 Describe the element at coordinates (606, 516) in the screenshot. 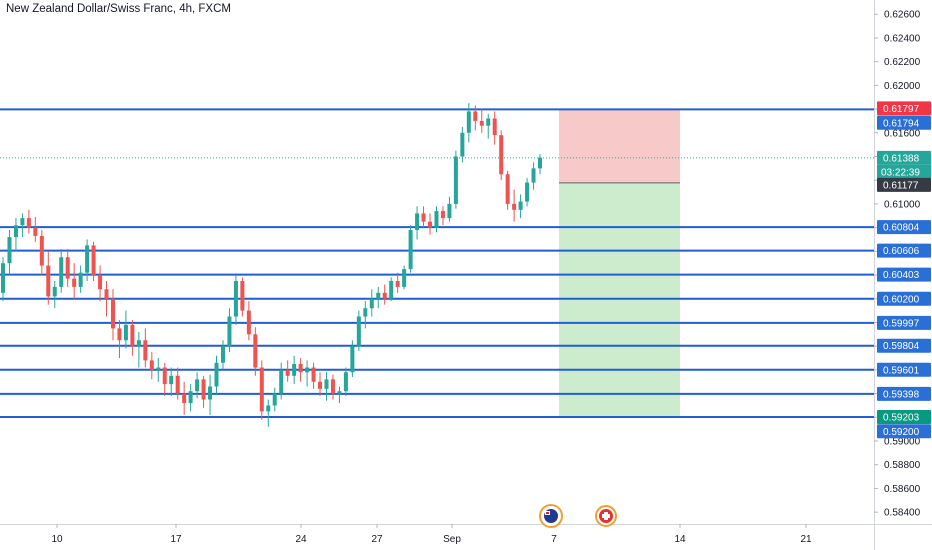

I see `flag-ch-icon` at that location.